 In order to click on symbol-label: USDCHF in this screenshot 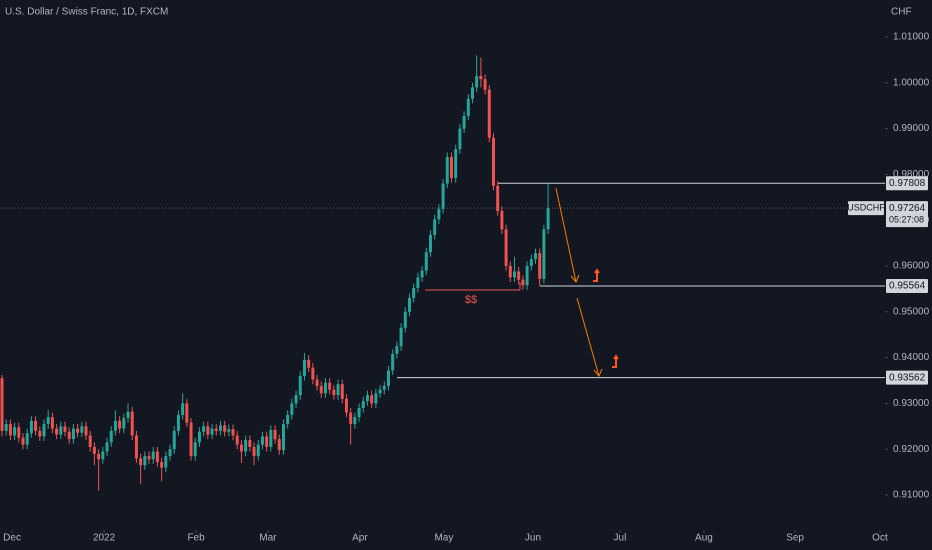, I will do `click(866, 207)`.